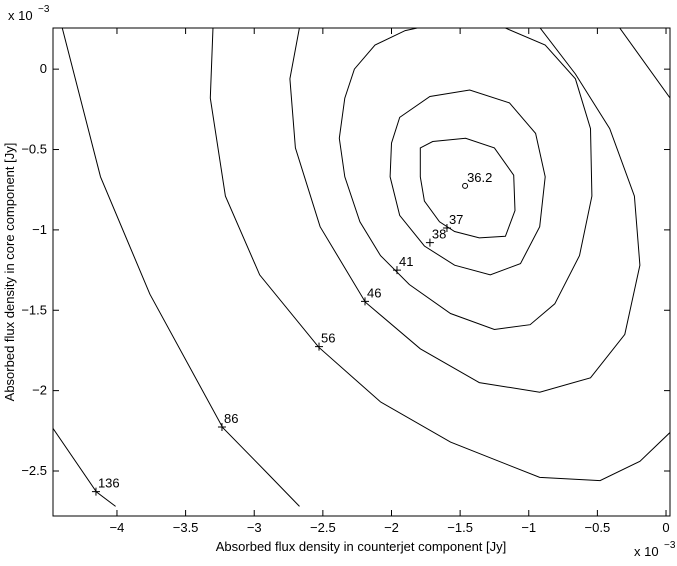 The height and width of the screenshot is (566, 677). Describe the element at coordinates (670, 545) in the screenshot. I see `x-scale-exponent: −3` at that location.